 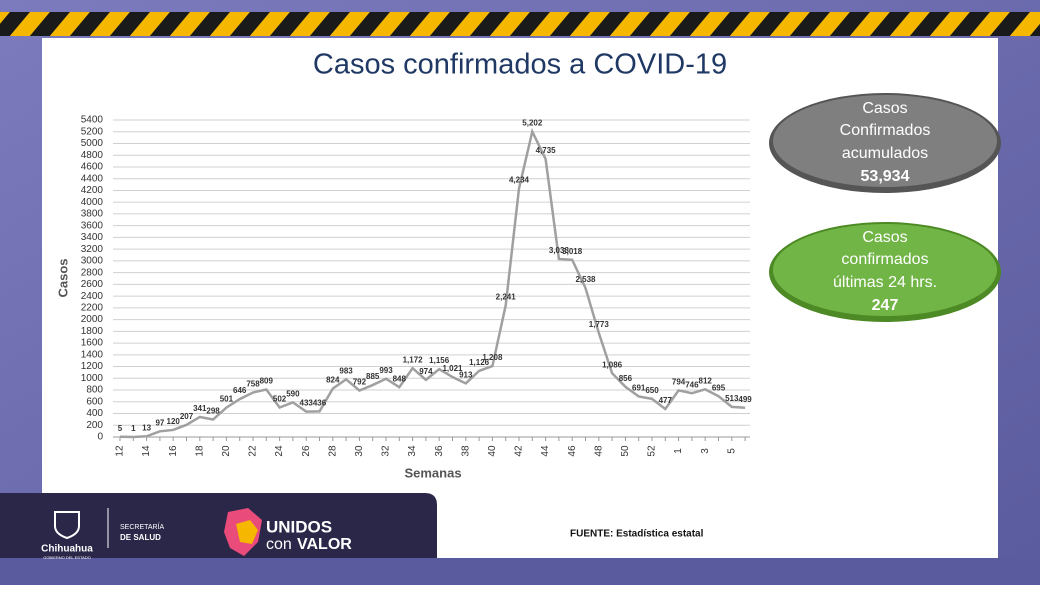 I want to click on x-tick-label: 46, so click(x=572, y=451).